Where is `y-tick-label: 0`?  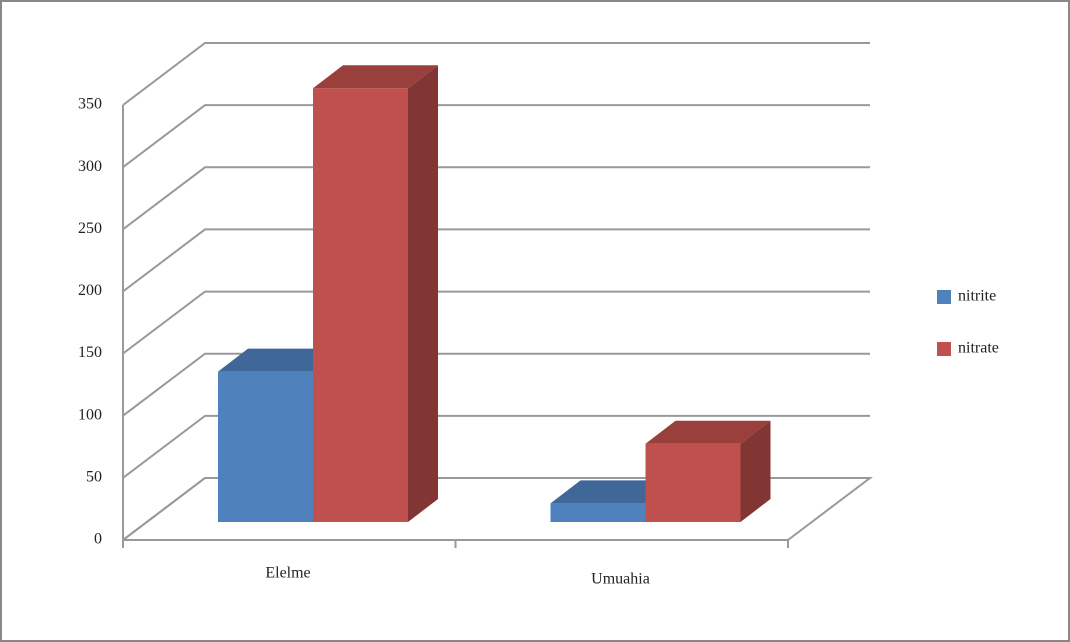 y-tick-label: 0 is located at coordinates (98, 539).